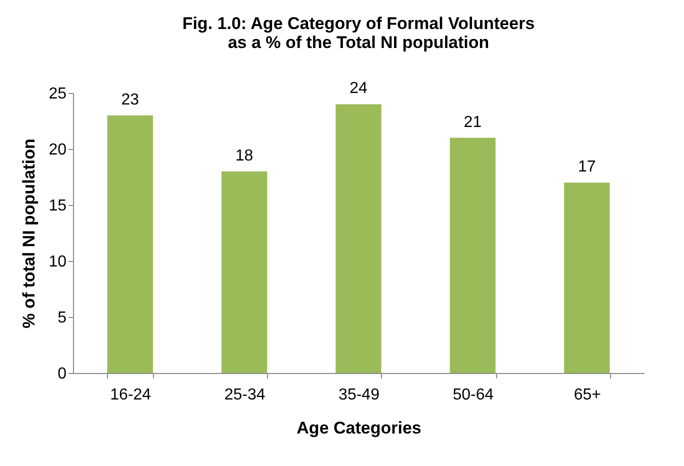 This screenshot has width=684, height=466. Describe the element at coordinates (359, 428) in the screenshot. I see `x-axis-title: Age Categories` at that location.